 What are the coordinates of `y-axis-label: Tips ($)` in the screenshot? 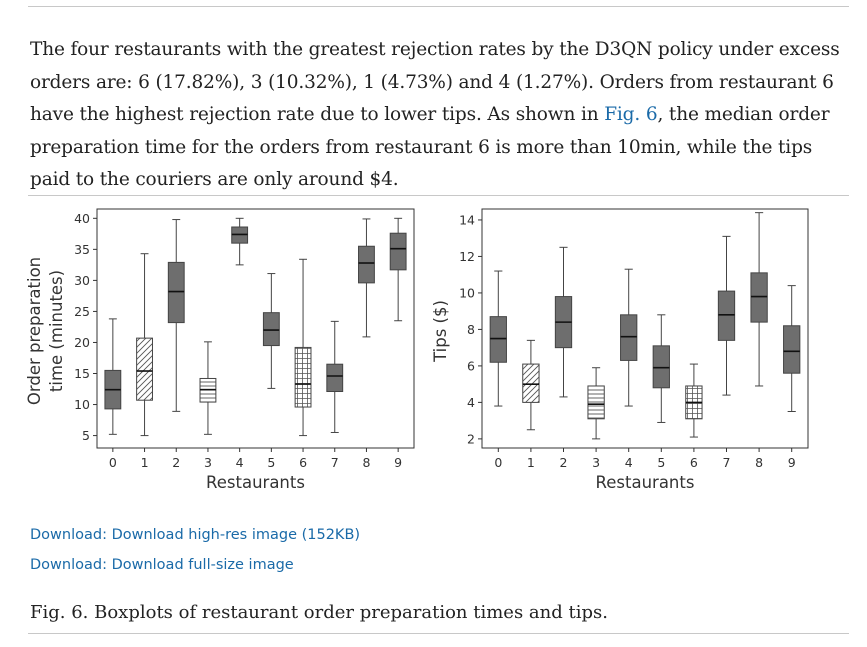 It's located at (440, 331).